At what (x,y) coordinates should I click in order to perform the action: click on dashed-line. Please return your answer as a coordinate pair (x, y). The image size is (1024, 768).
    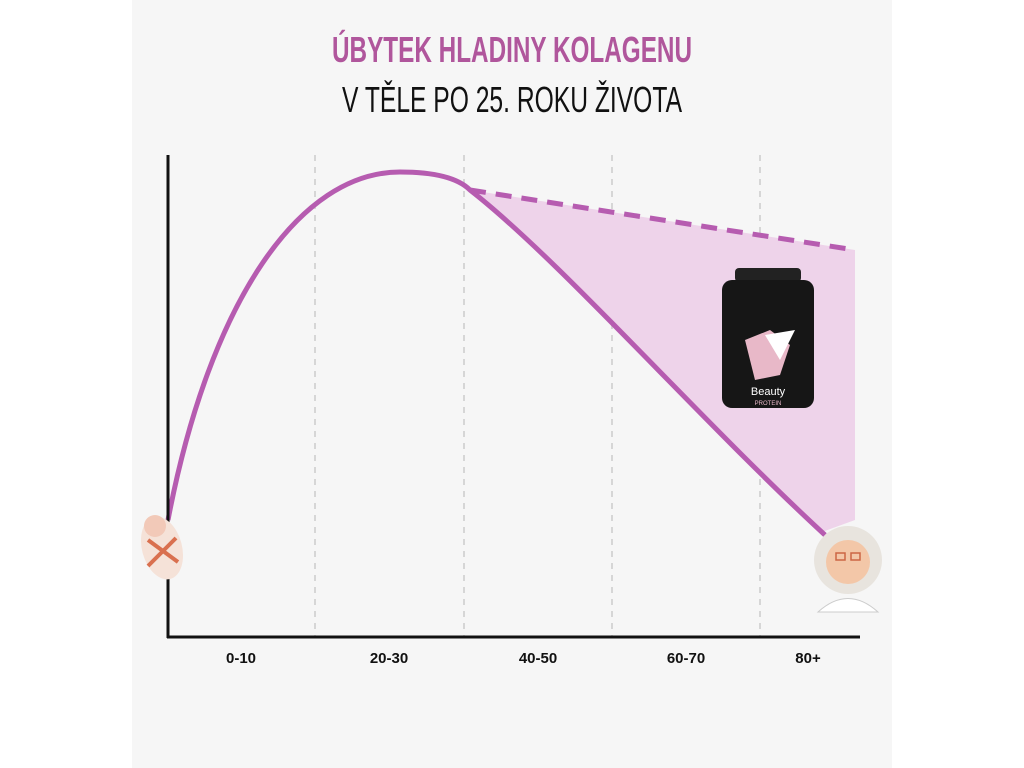
    Looking at the image, I should click on (662, 220).